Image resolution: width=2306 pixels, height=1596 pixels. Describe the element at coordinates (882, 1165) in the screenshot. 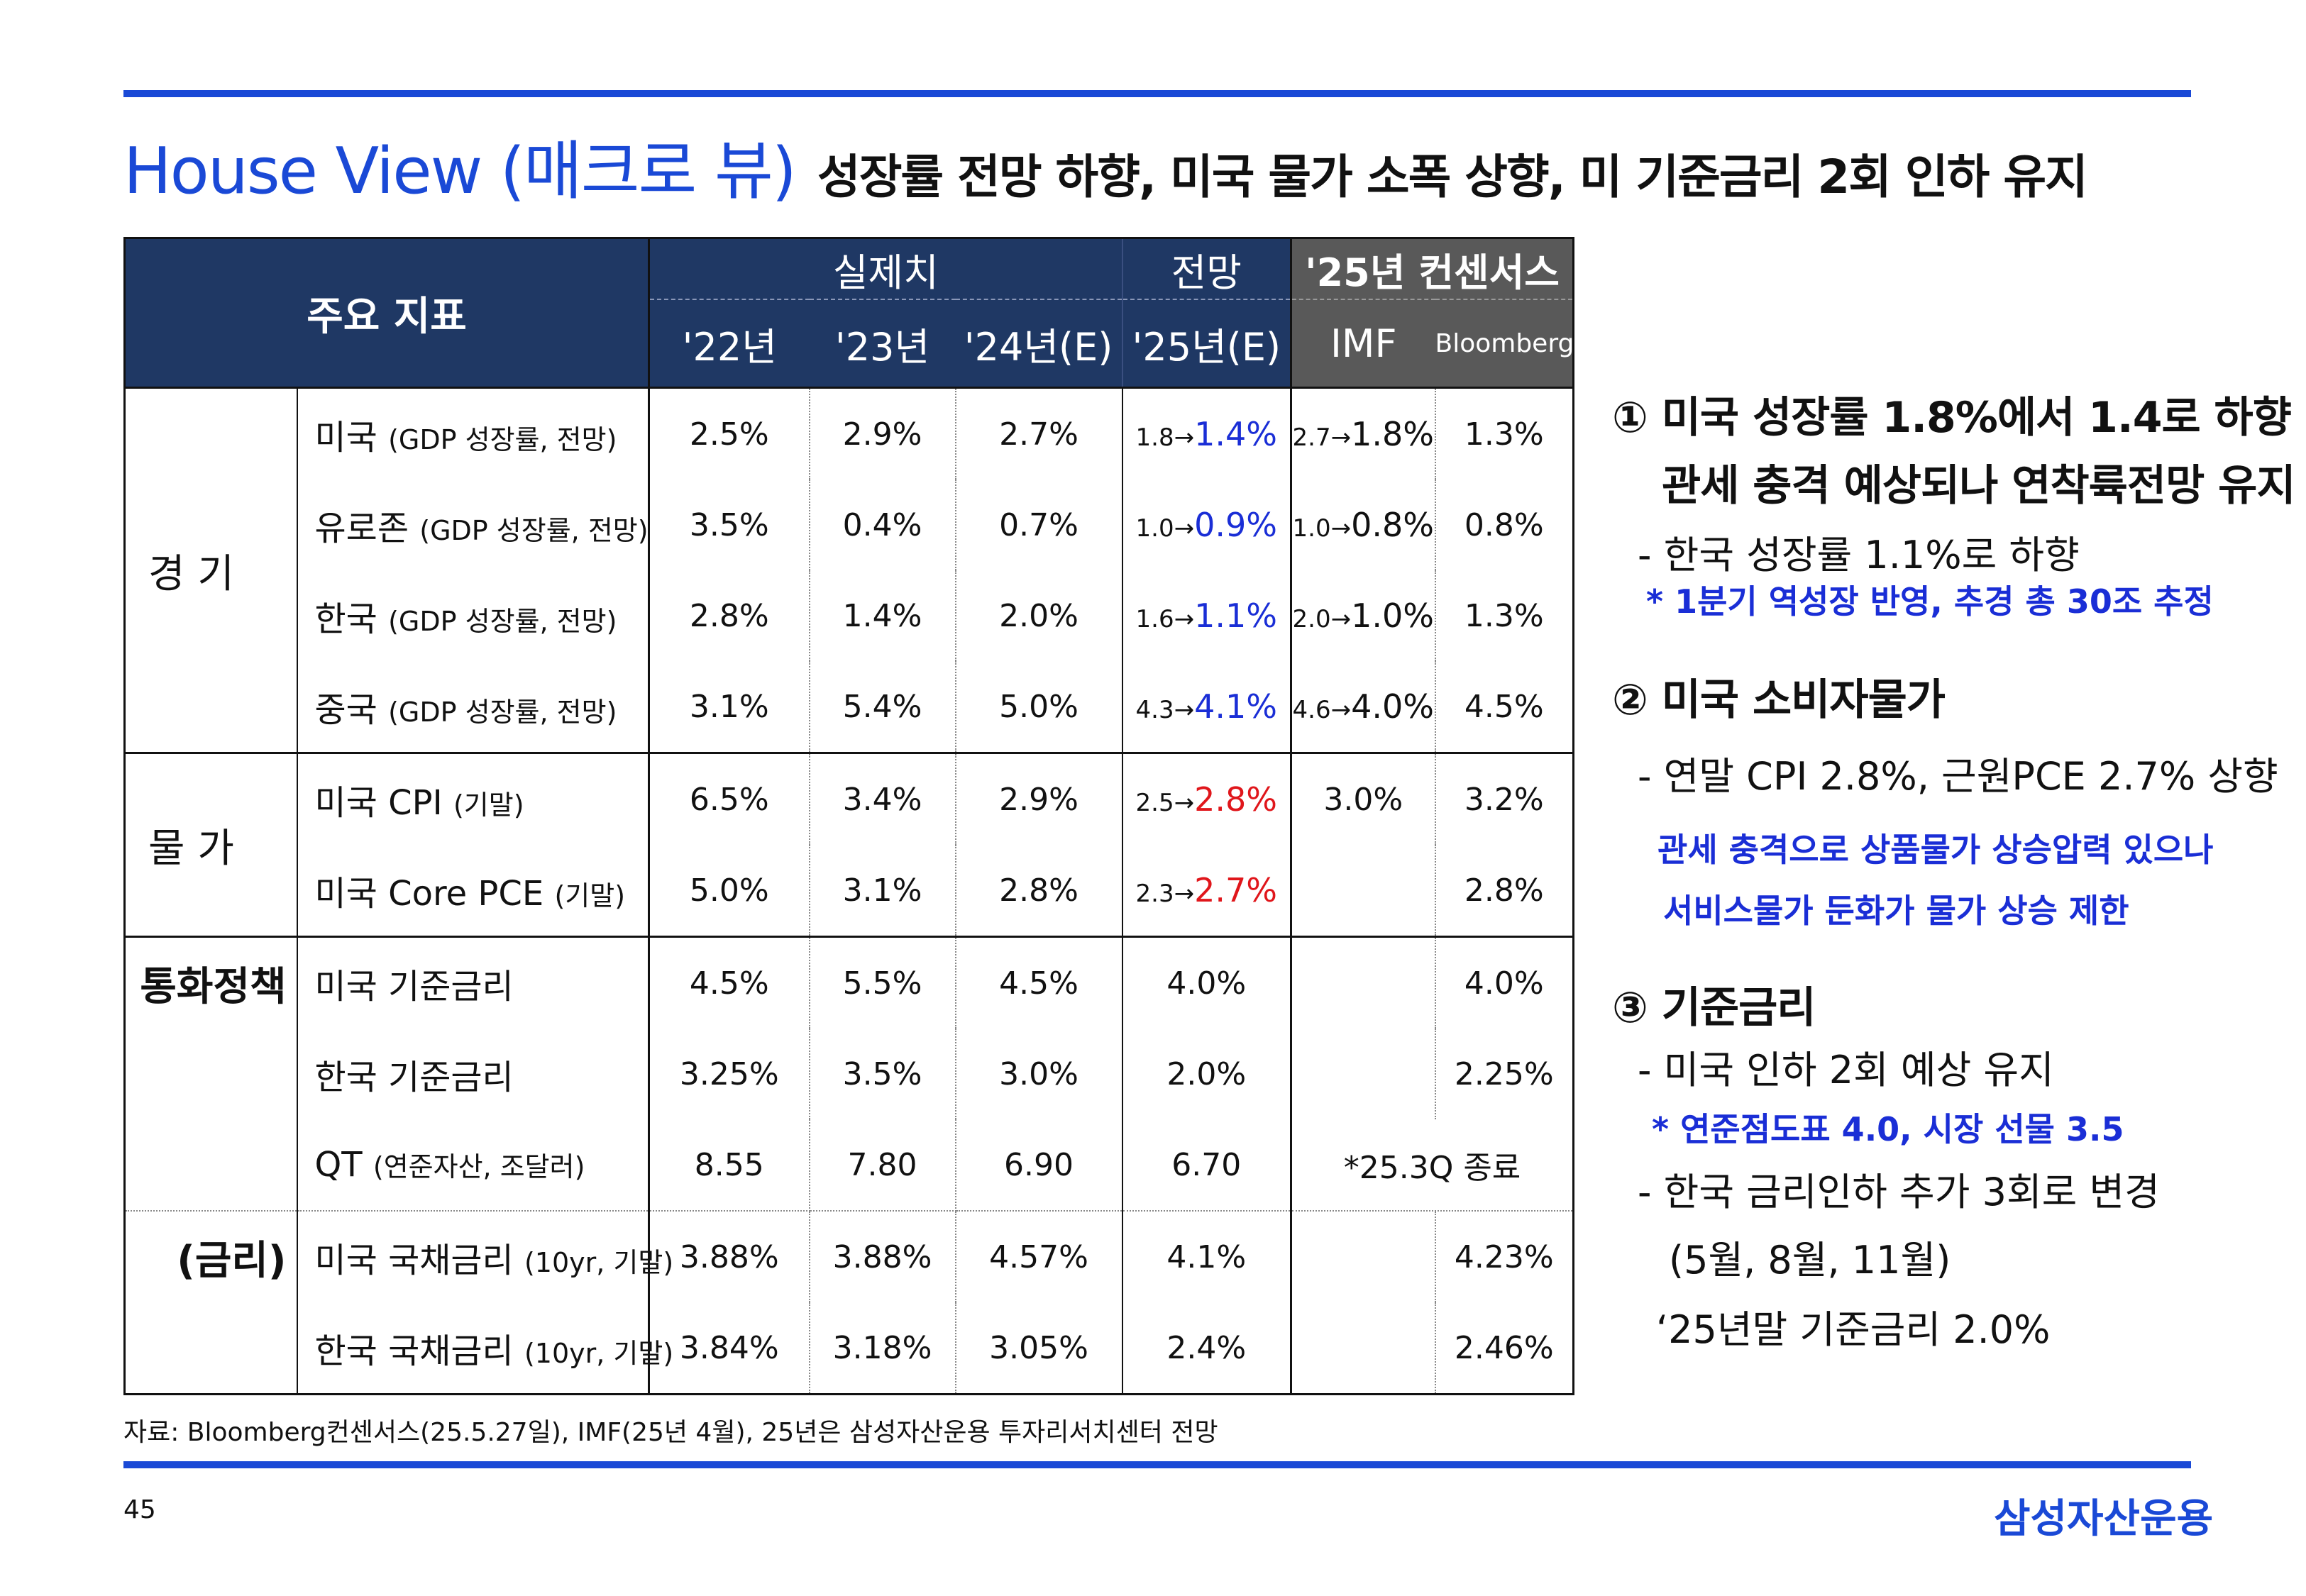

I see `cell-23: 7.80` at that location.